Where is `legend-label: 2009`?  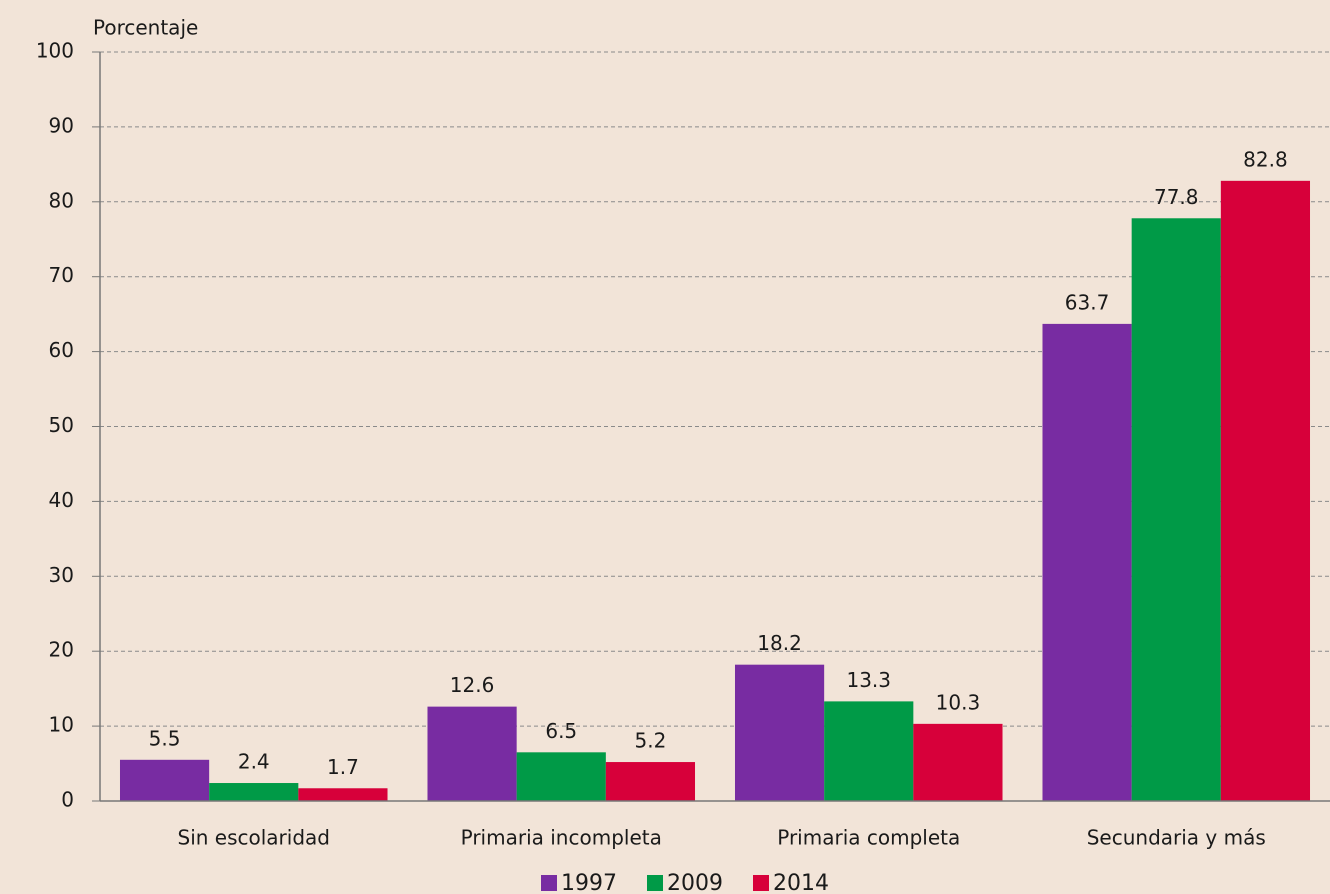
legend-label: 2009 is located at coordinates (695, 882).